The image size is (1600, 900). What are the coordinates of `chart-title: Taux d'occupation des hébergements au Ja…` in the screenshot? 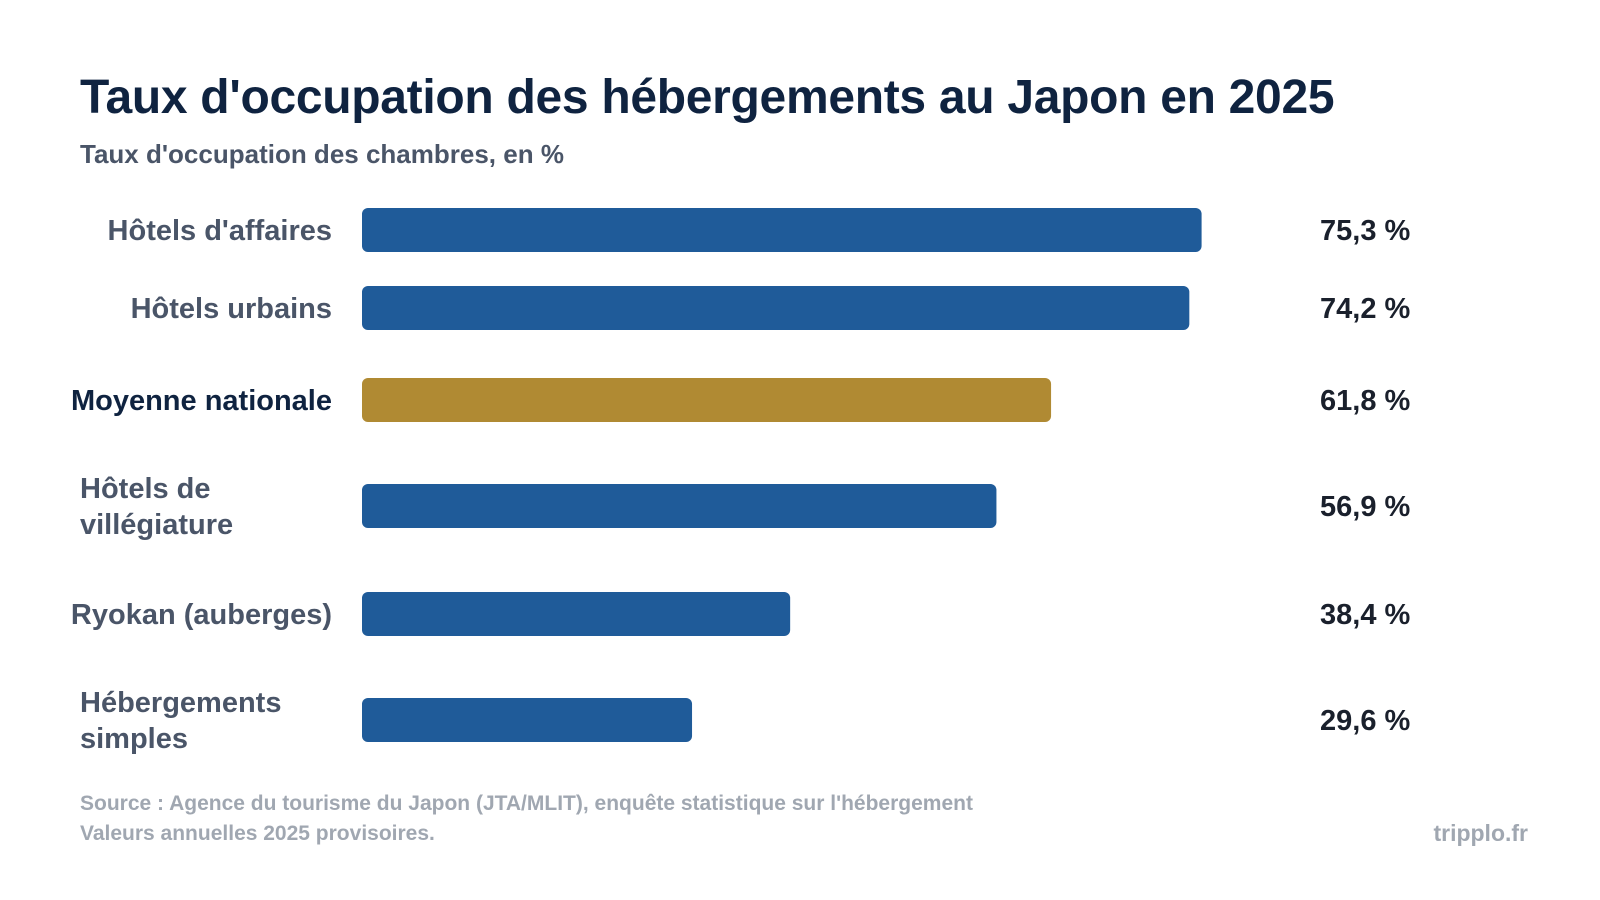 It's located at (707, 97).